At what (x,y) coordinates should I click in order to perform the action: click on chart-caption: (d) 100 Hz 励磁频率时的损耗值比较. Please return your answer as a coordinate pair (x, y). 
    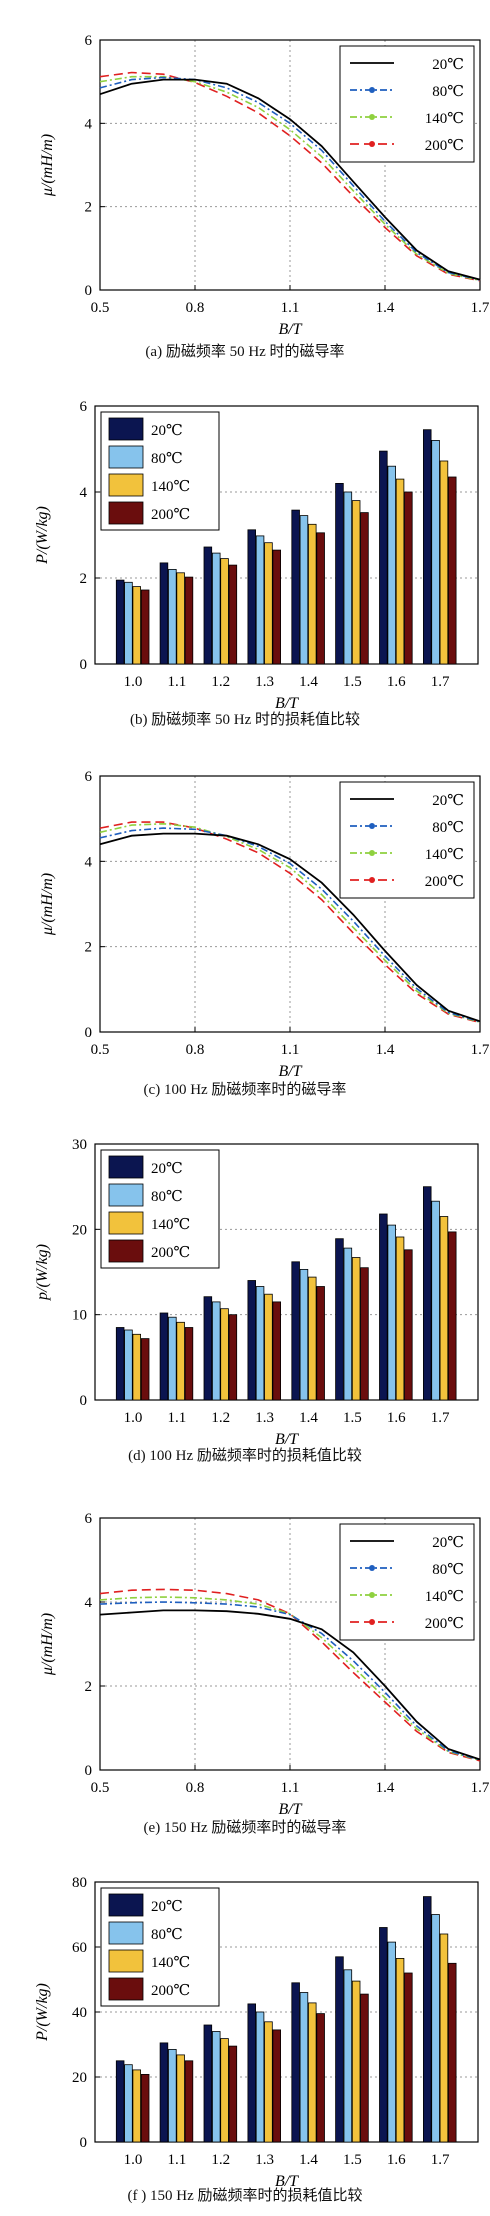
    Looking at the image, I should click on (245, 1456).